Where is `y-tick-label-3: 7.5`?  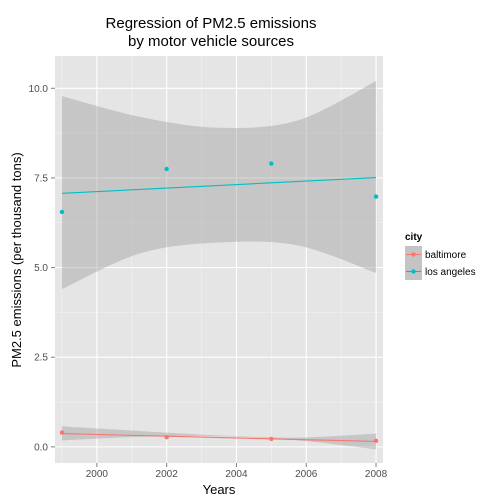
y-tick-label-3: 7.5 is located at coordinates (41, 178).